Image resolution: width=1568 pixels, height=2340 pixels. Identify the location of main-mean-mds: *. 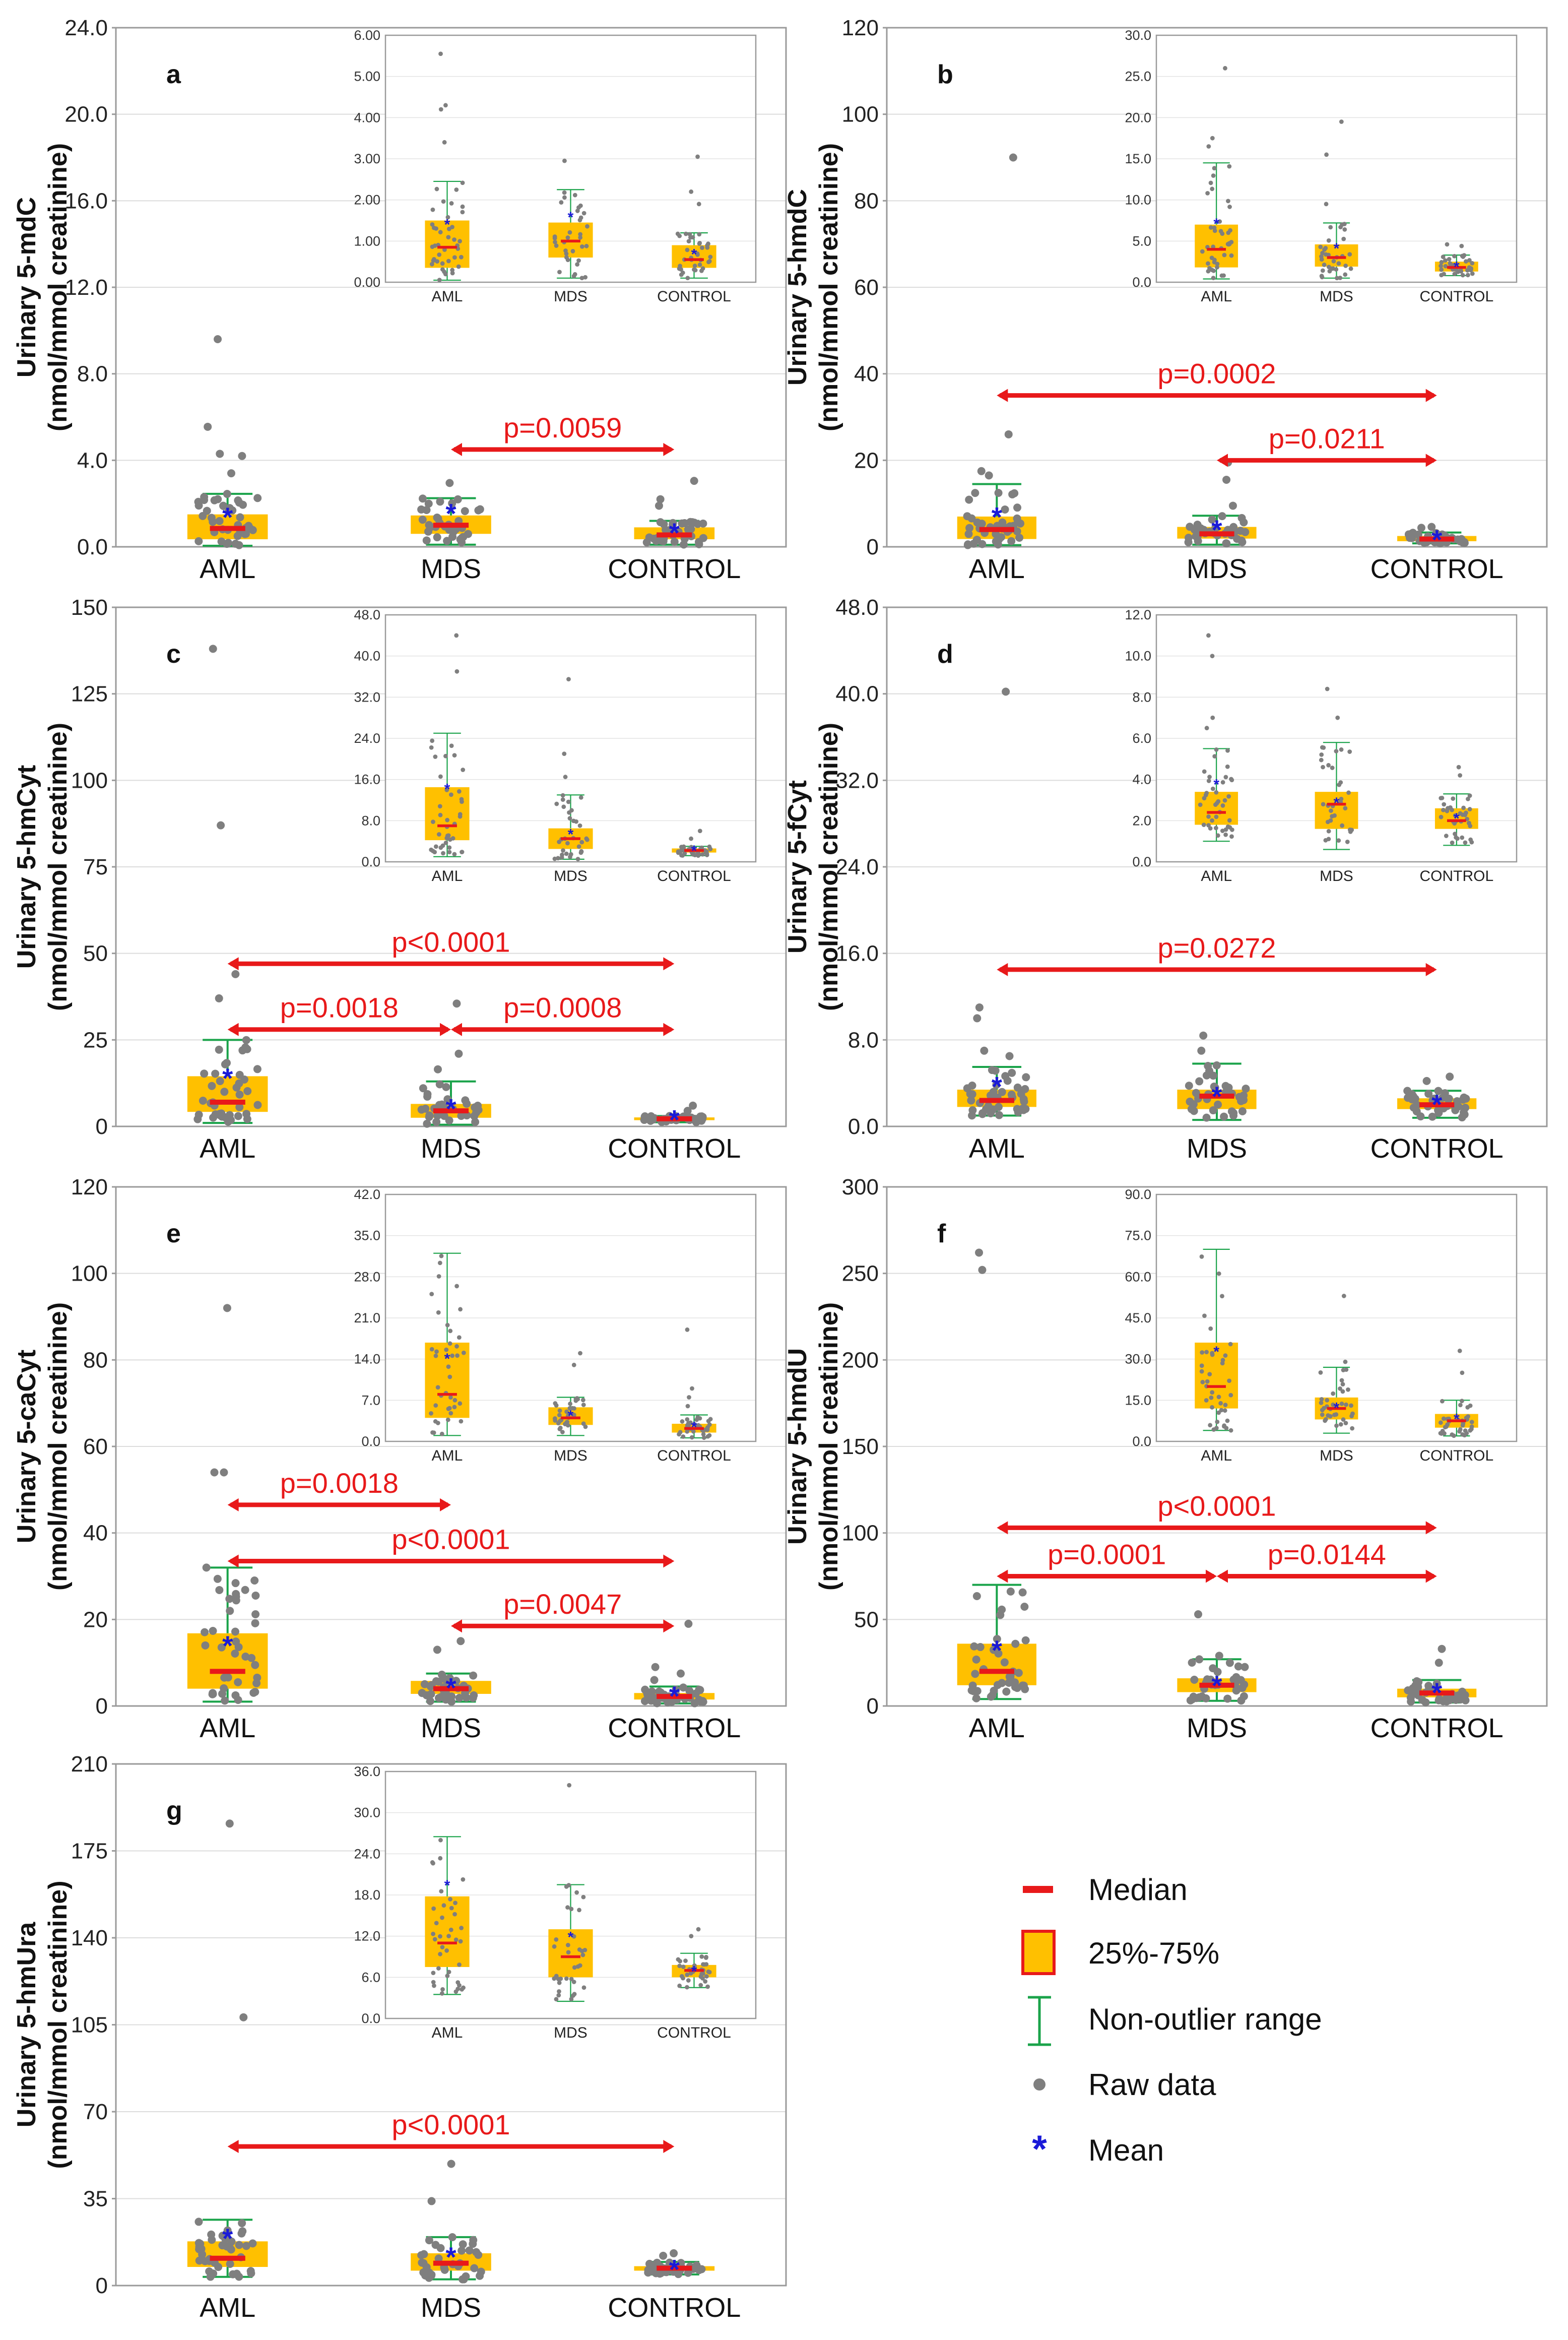
(1216, 1685).